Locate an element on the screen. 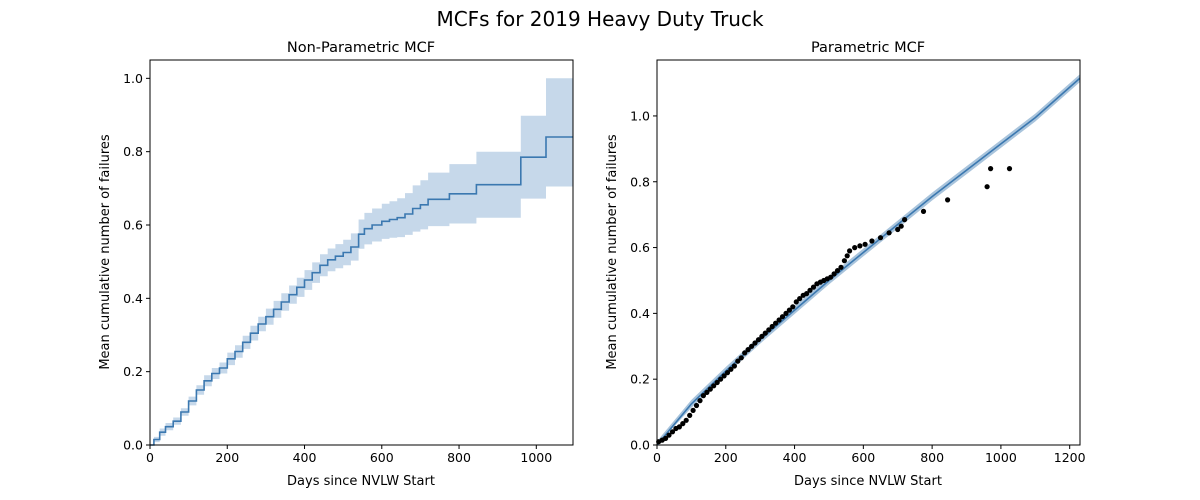 This screenshot has width=1200, height=500. x-tick-label: 200 is located at coordinates (227, 457).